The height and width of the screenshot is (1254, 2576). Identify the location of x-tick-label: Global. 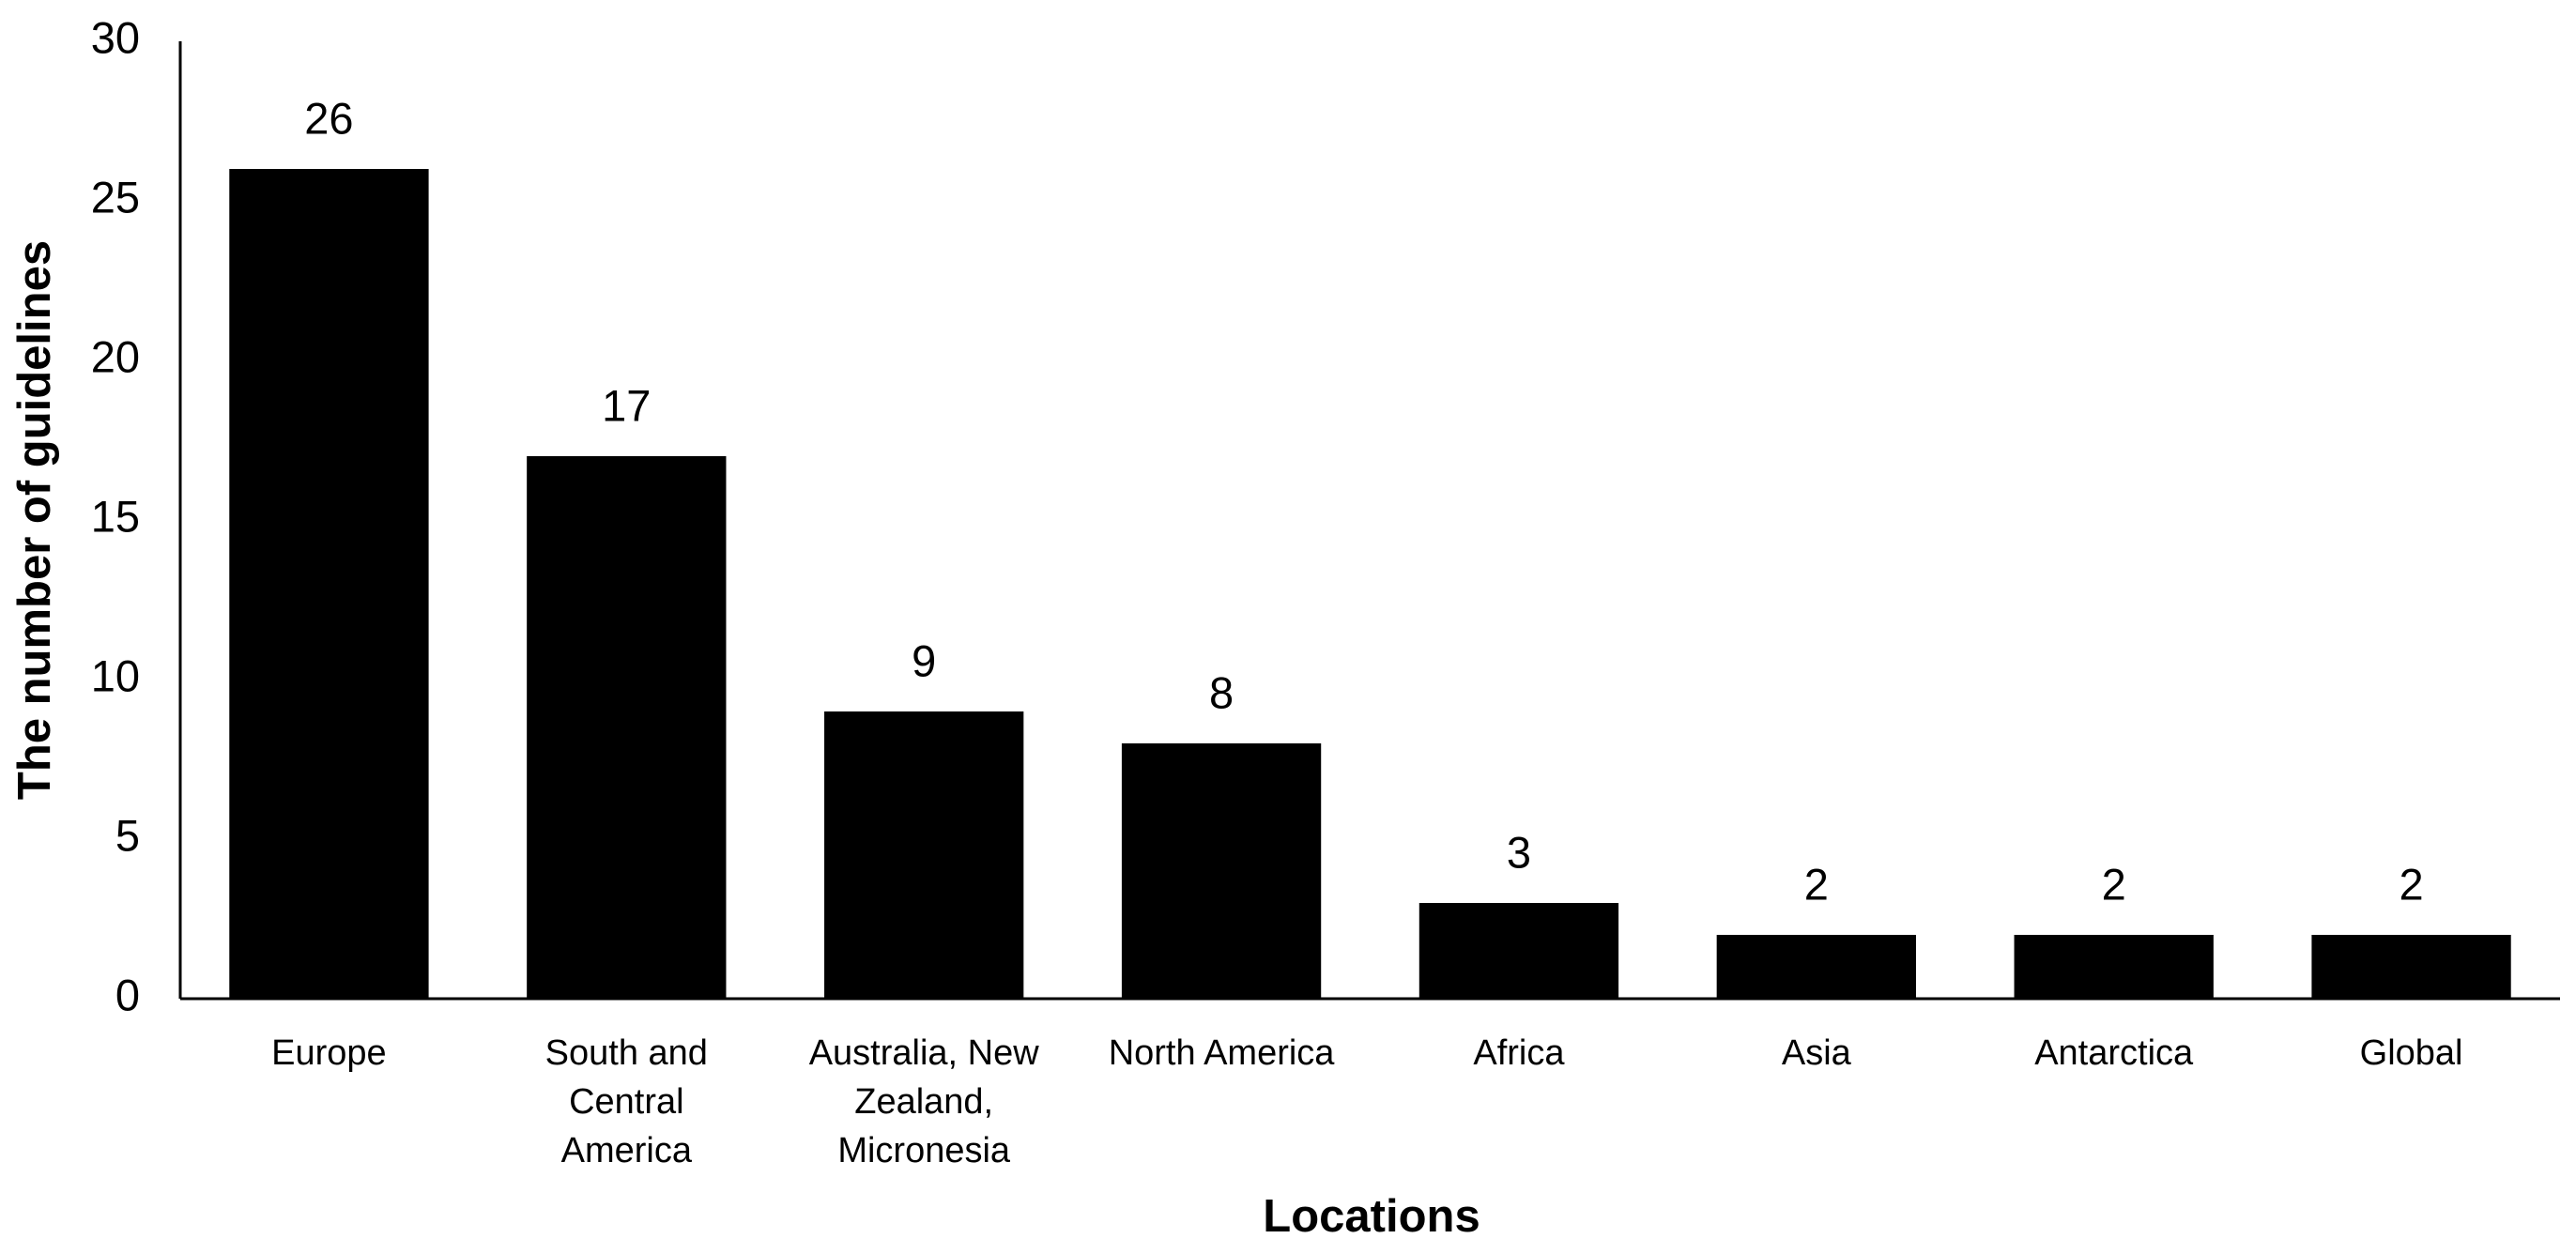
(2411, 1053).